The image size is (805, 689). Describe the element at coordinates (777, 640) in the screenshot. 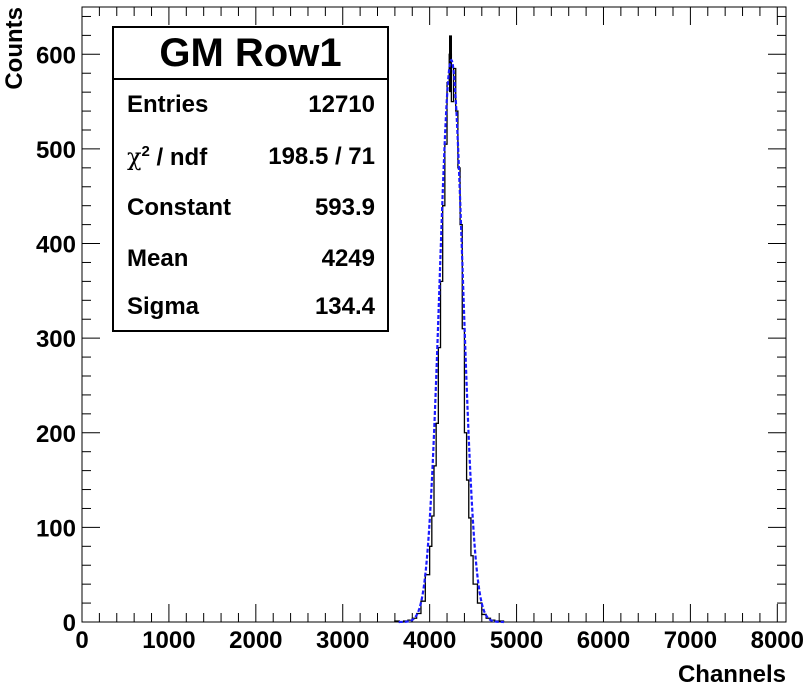

I see `x-tick-label: 8000` at that location.